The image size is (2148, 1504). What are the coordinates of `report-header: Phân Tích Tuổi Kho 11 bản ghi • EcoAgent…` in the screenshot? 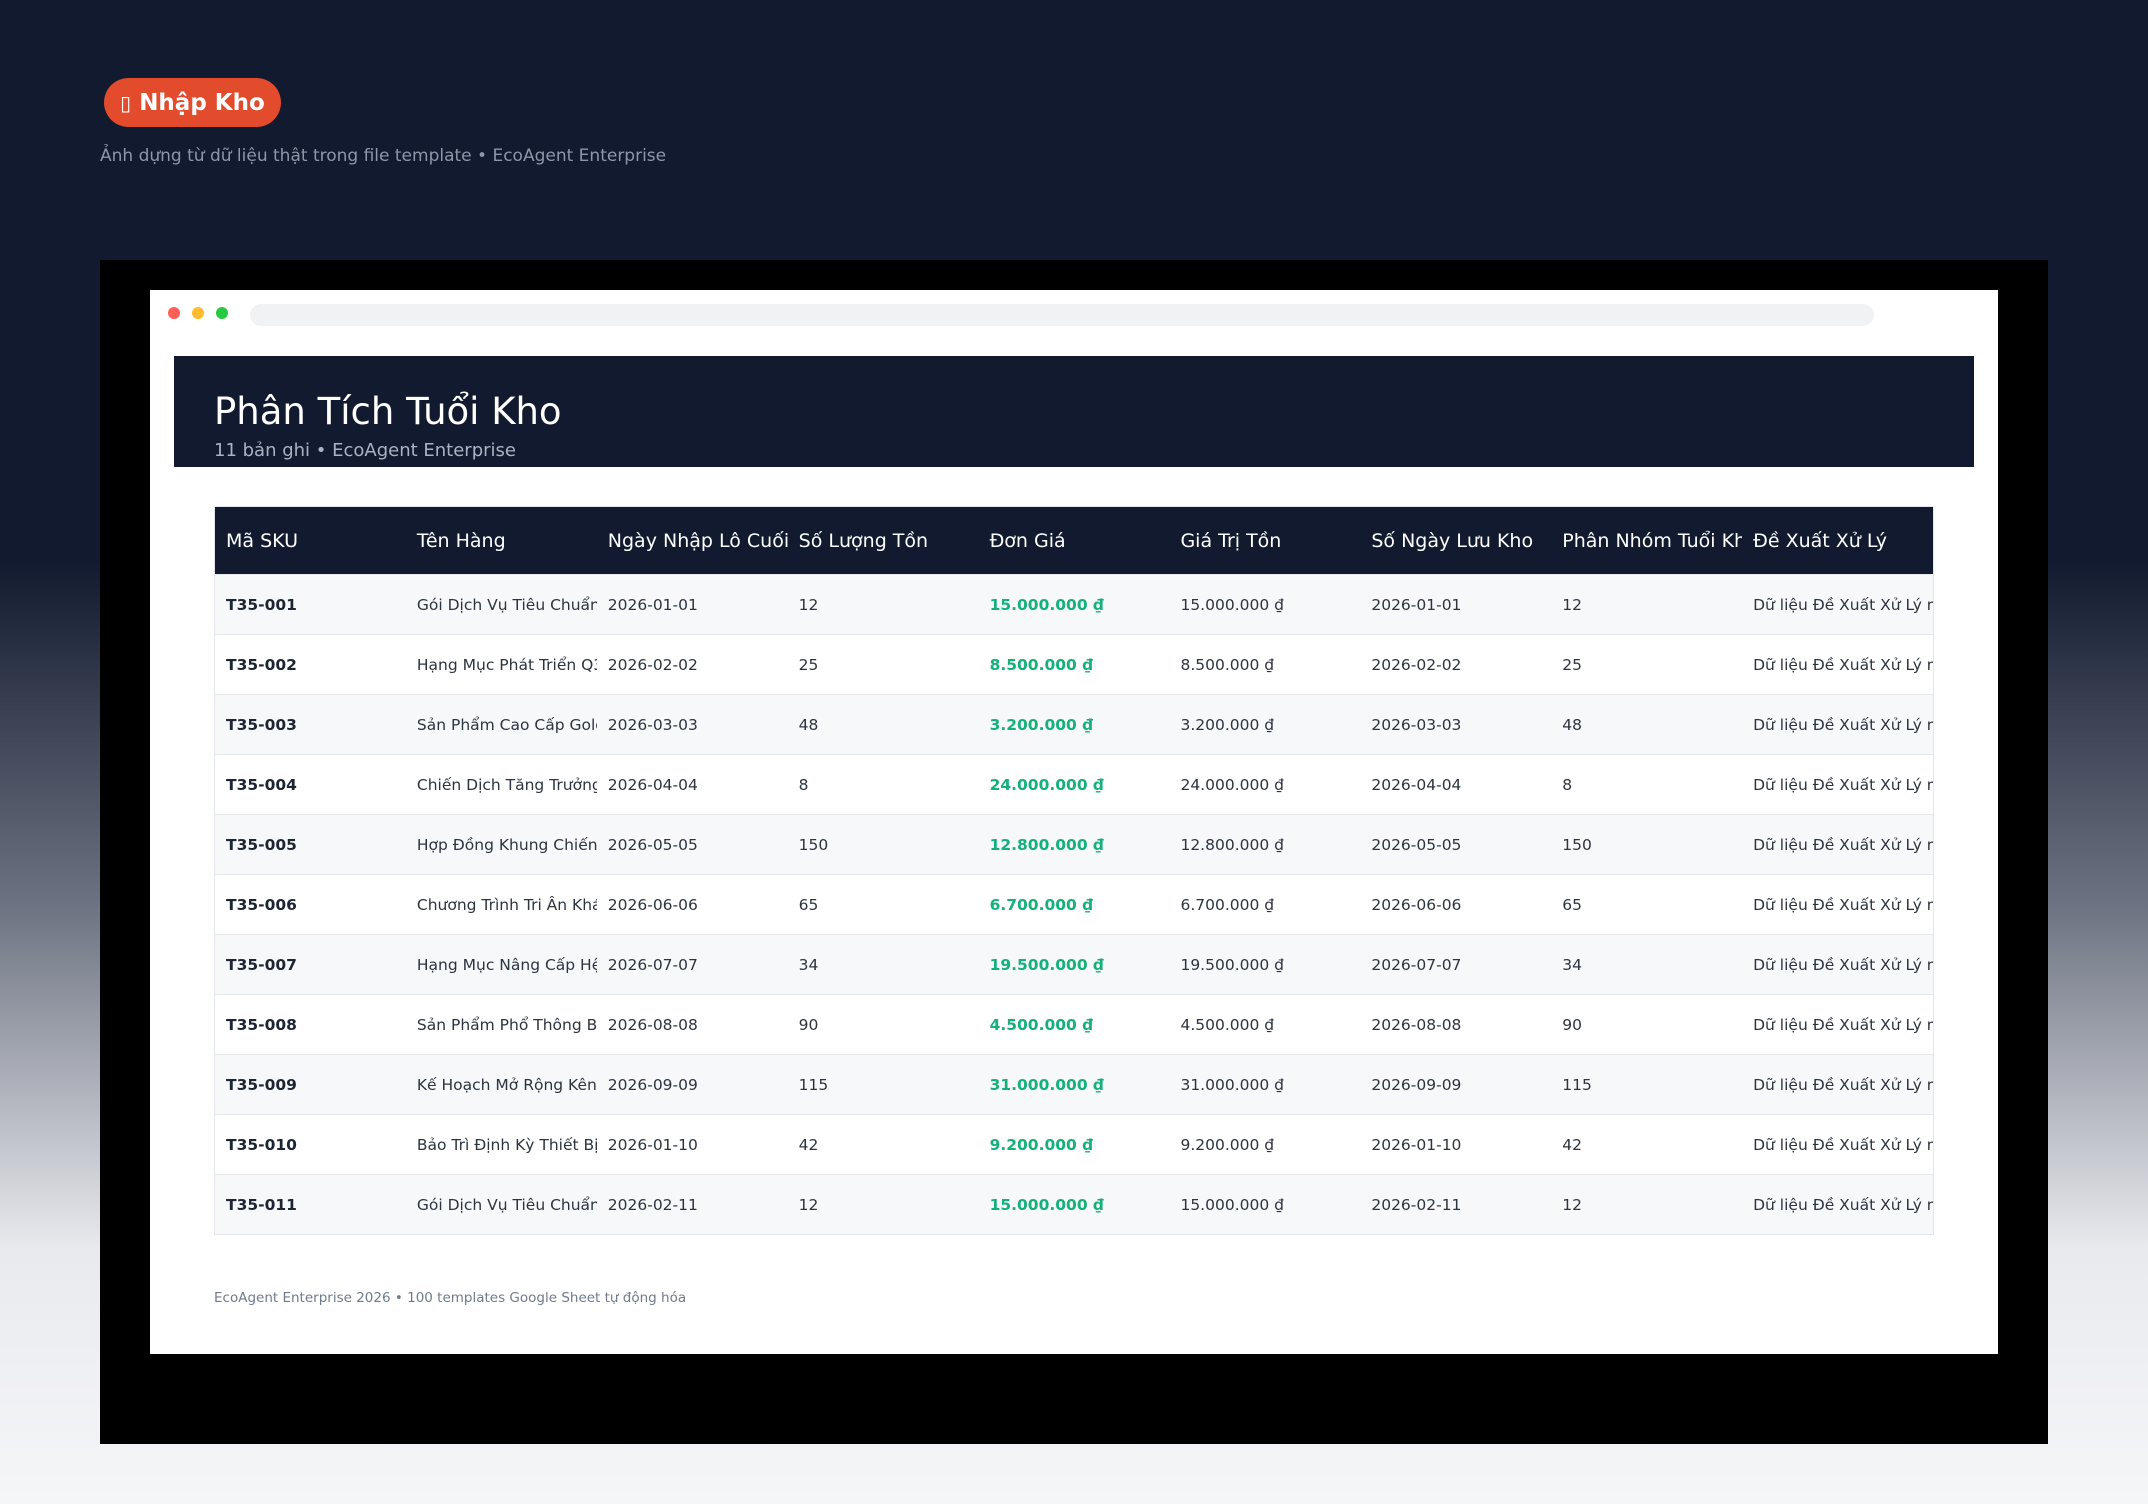 It's located at (1074, 411).